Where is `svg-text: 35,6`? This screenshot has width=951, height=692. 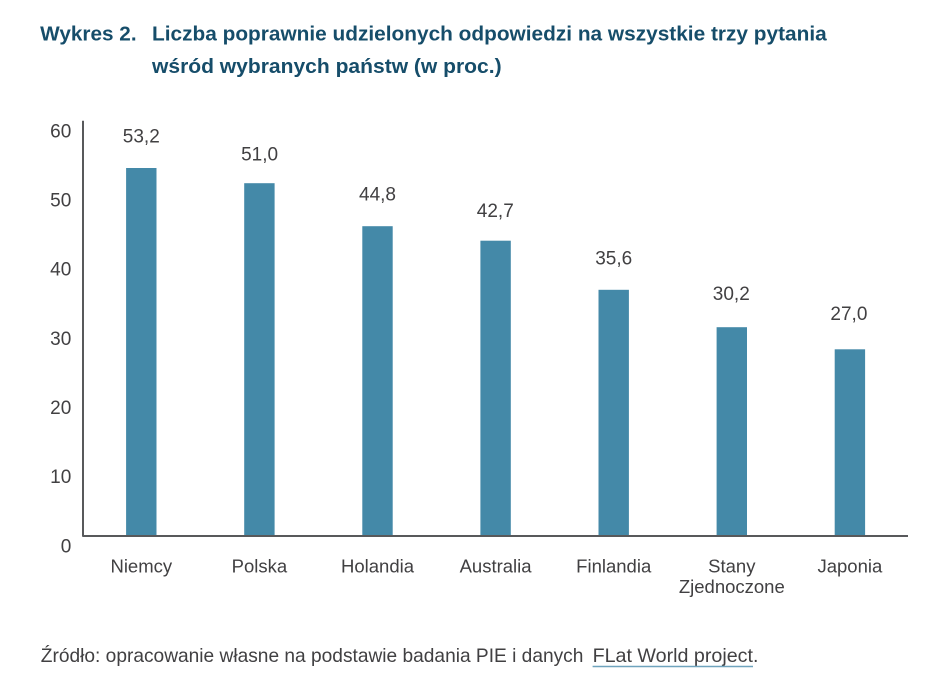 svg-text: 35,6 is located at coordinates (613, 258).